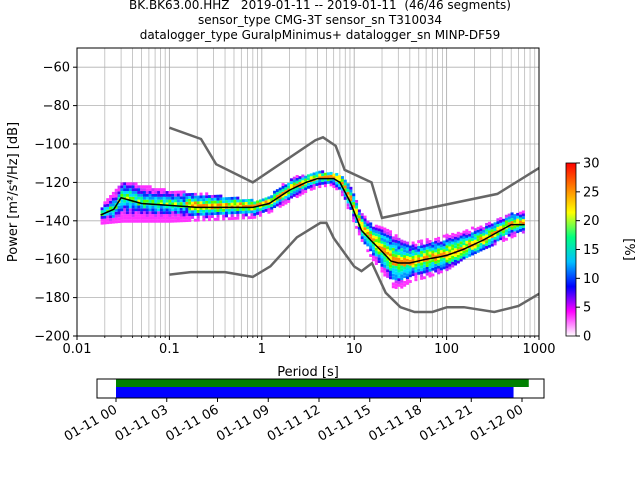 This screenshot has height=480, width=640. I want to click on colorbar-tick-label: 10, so click(591, 279).